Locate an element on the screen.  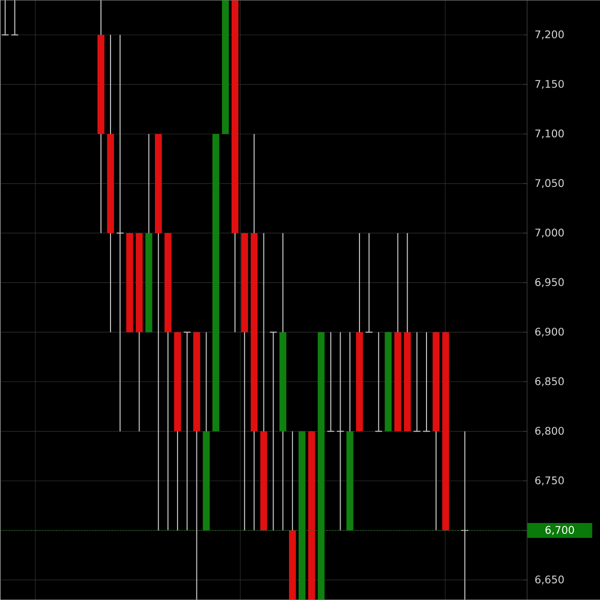
y-tick-label: 7,200 is located at coordinates (549, 35).